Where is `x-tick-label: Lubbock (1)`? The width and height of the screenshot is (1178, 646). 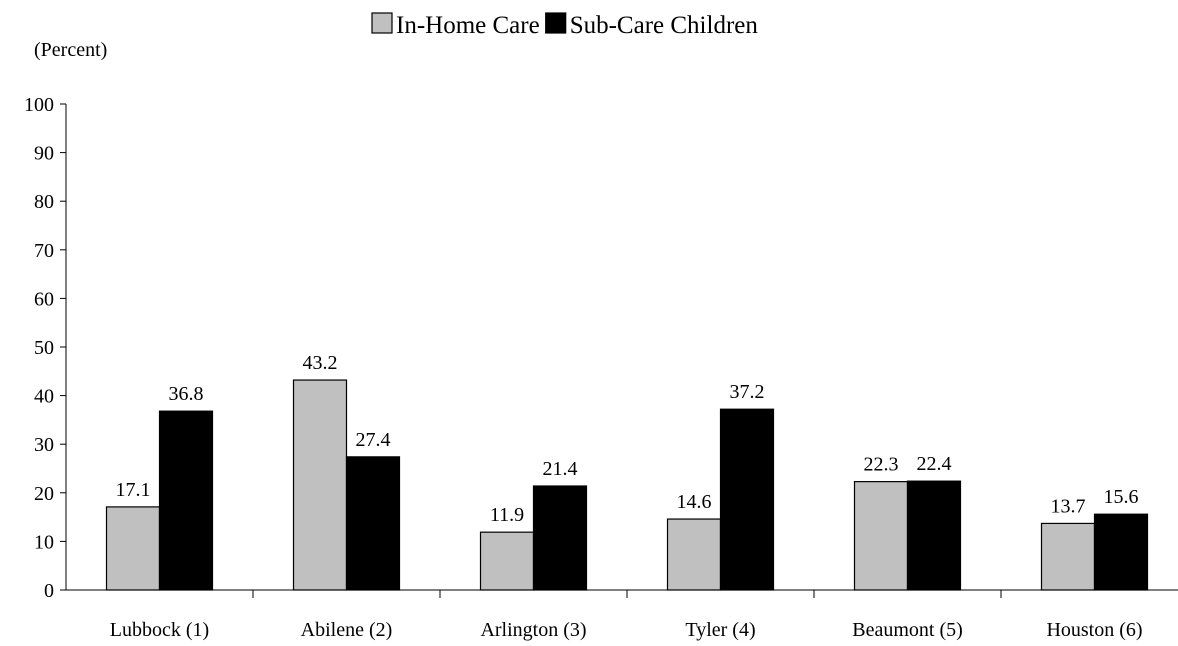 x-tick-label: Lubbock (1) is located at coordinates (159, 630).